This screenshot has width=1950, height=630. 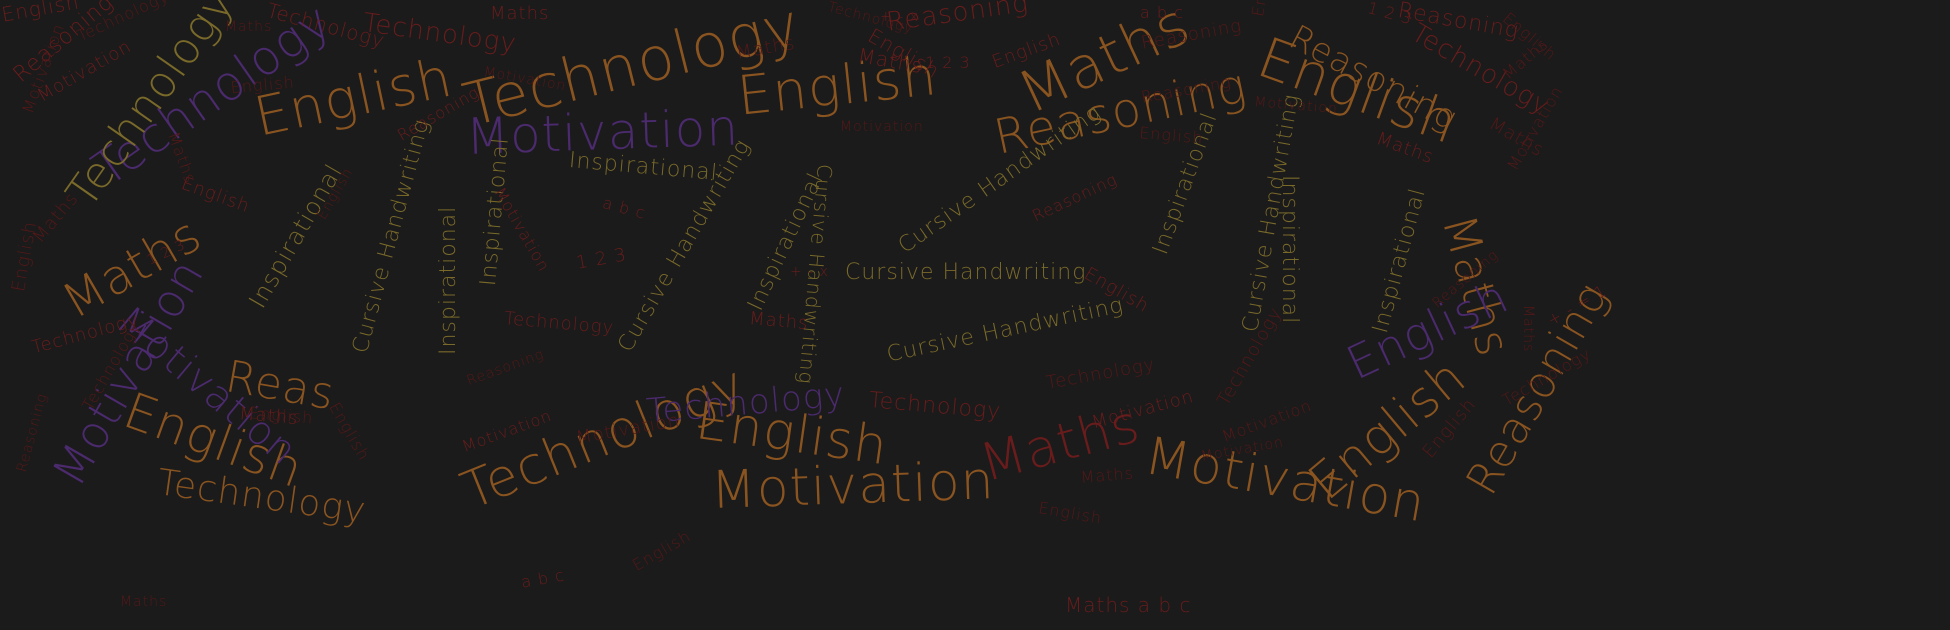 What do you see at coordinates (1128, 605) in the screenshot?
I see `word: Maths a b c` at bounding box center [1128, 605].